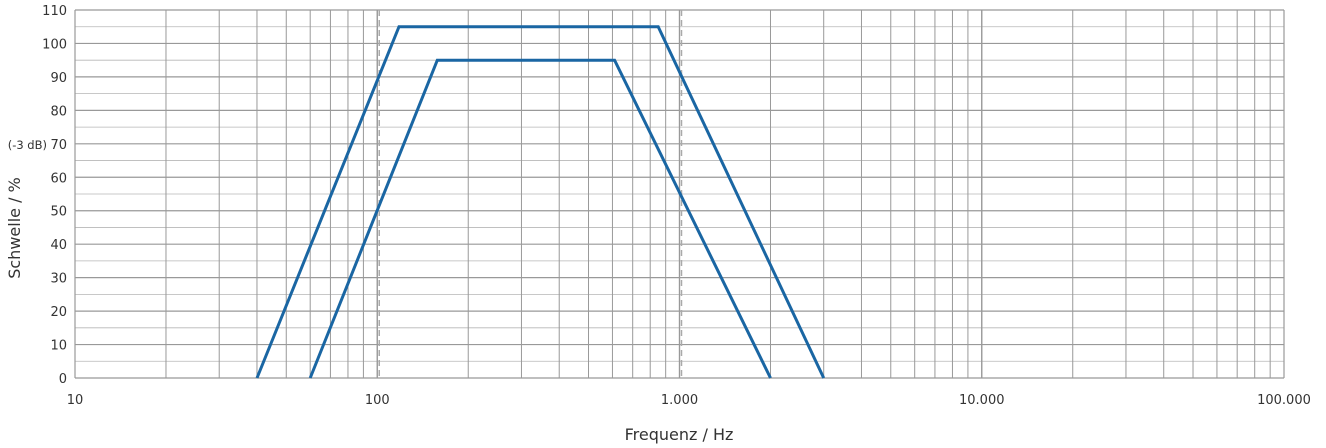  What do you see at coordinates (75, 400) in the screenshot?
I see `x-tick-label: 10` at bounding box center [75, 400].